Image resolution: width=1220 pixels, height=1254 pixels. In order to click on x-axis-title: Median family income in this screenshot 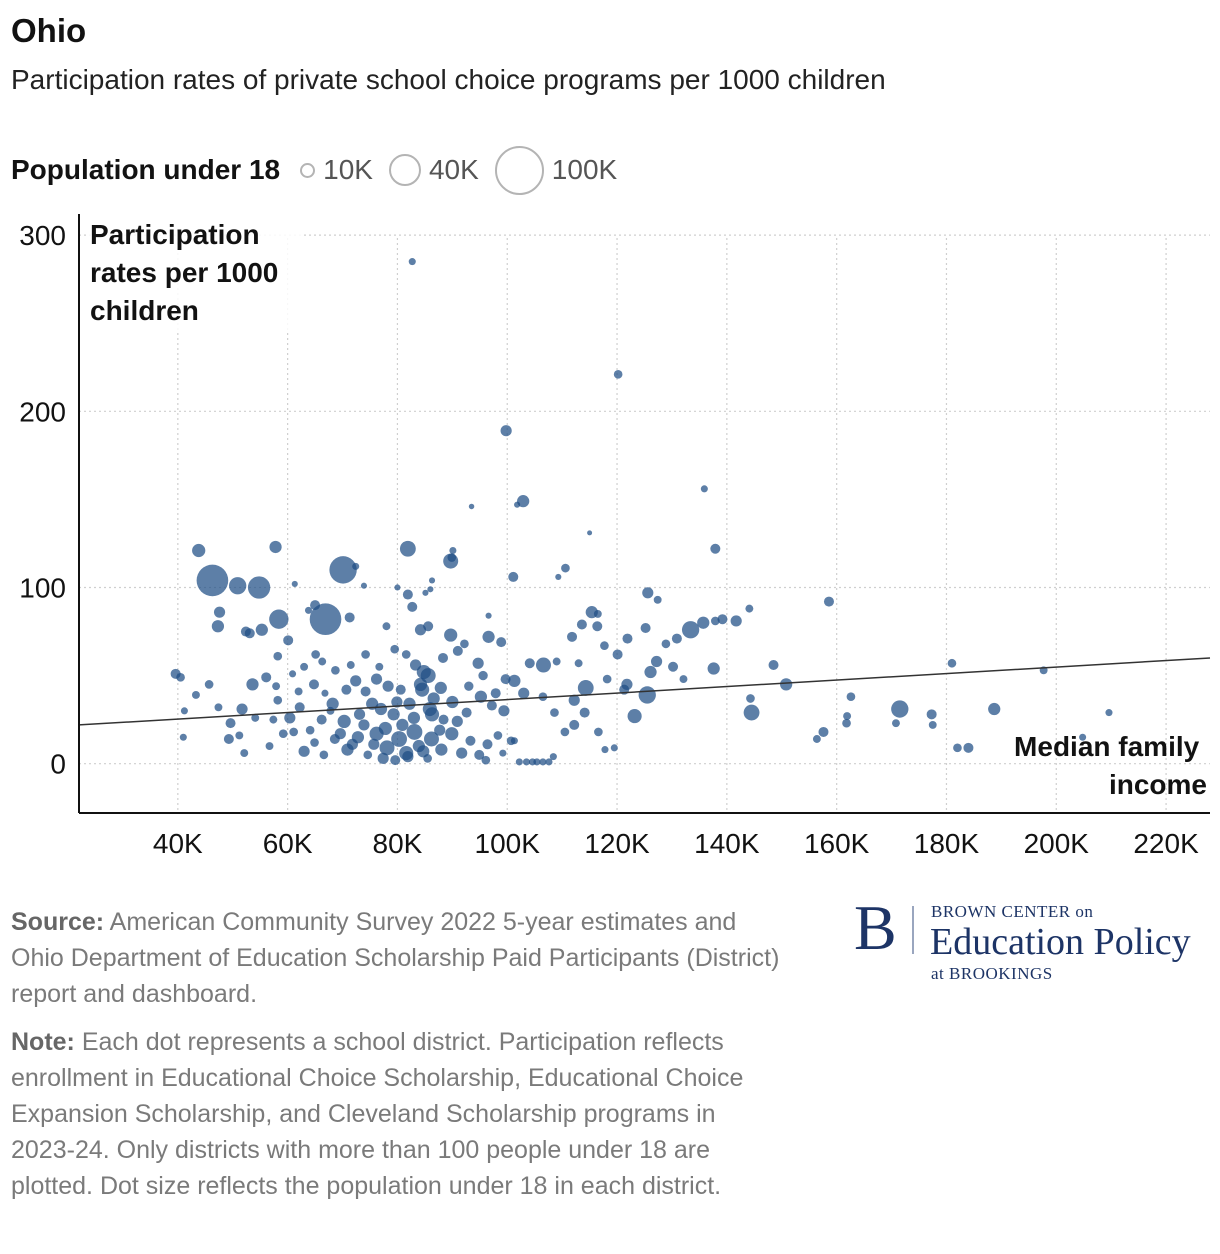, I will do `click(1110, 765)`.